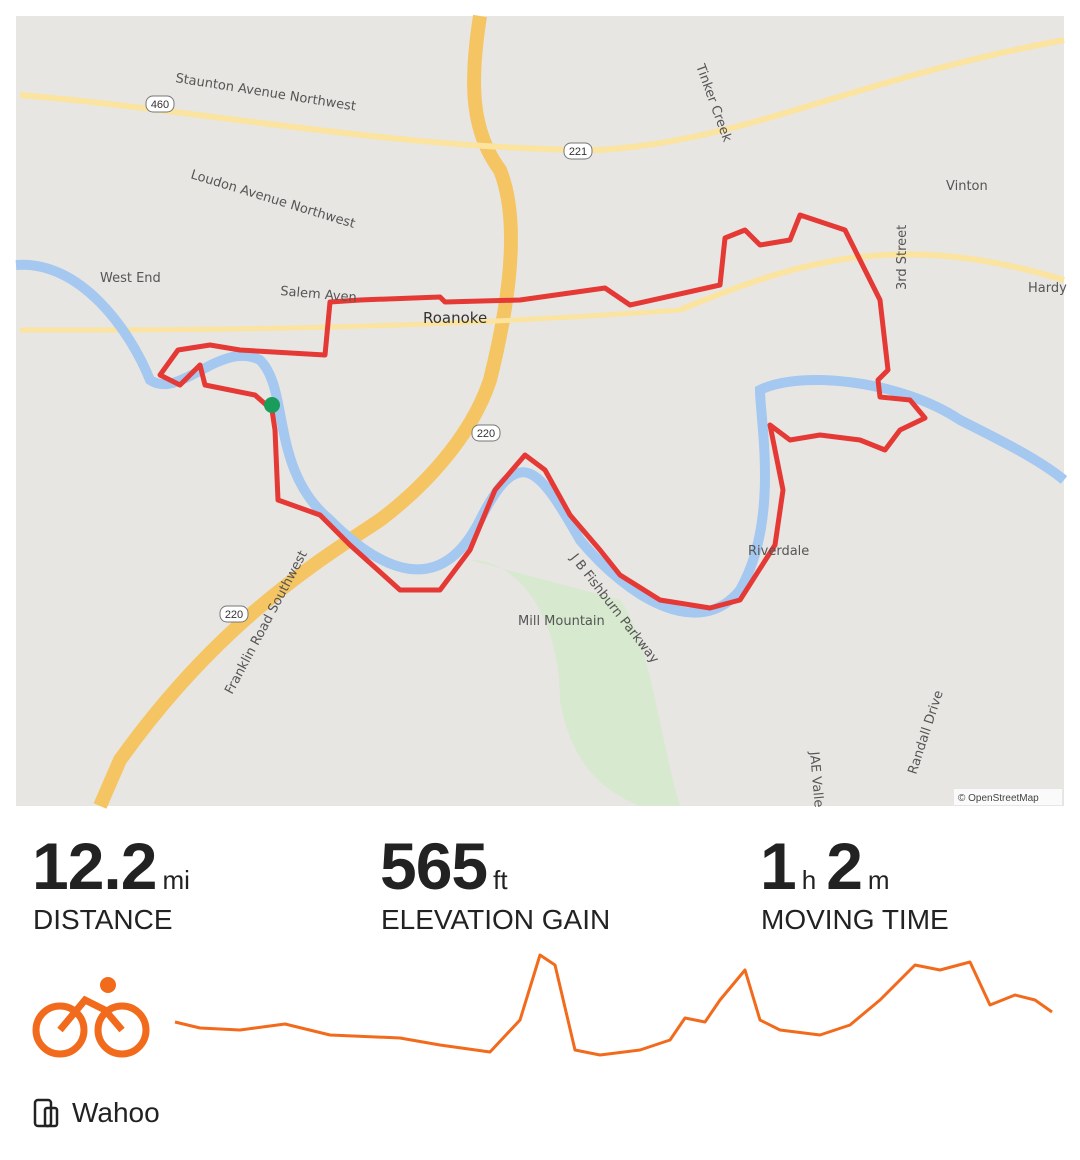  Describe the element at coordinates (116, 1112) in the screenshot. I see `device-name: Wahoo` at that location.